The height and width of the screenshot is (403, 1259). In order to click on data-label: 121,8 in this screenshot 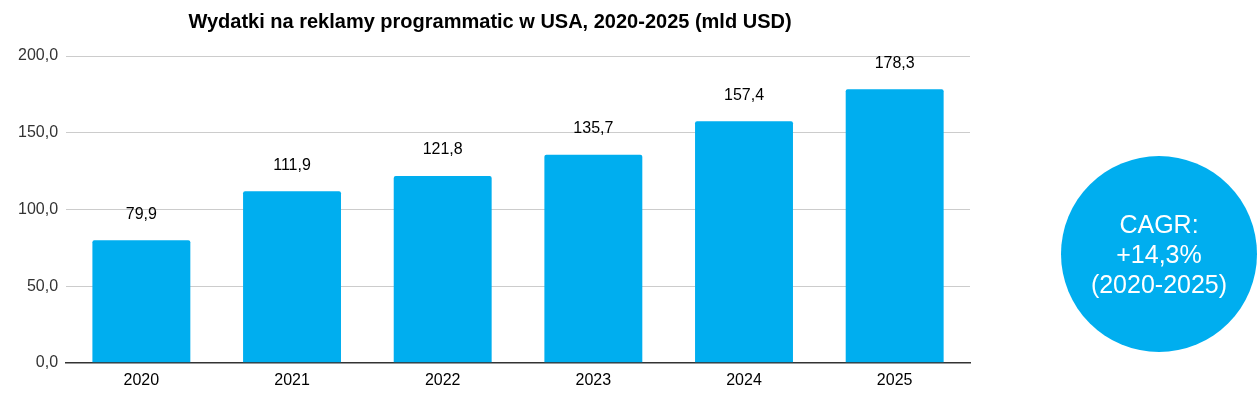, I will do `click(442, 149)`.